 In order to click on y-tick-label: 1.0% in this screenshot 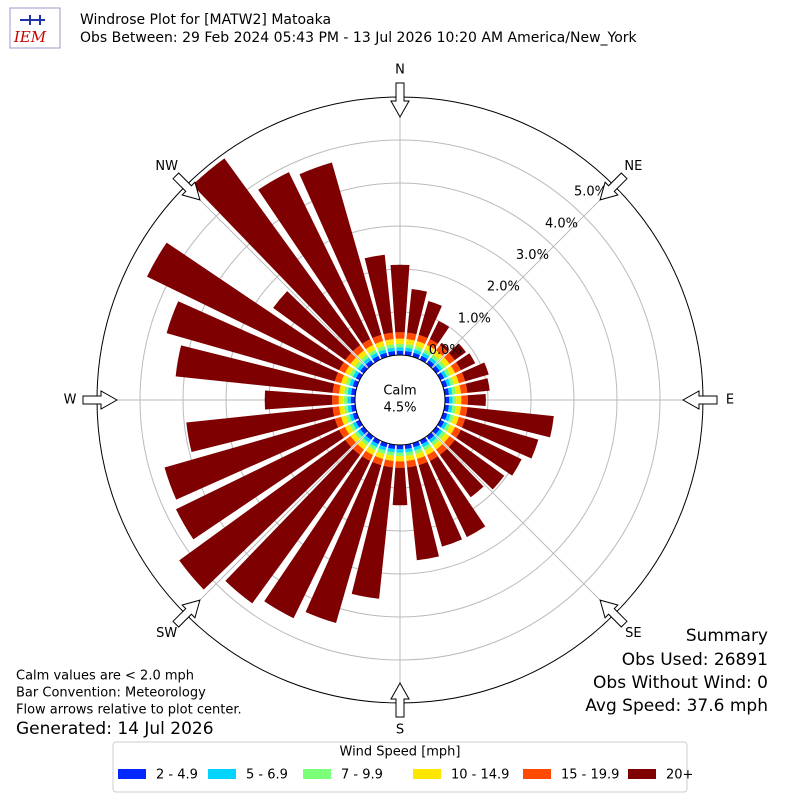, I will do `click(474, 318)`.